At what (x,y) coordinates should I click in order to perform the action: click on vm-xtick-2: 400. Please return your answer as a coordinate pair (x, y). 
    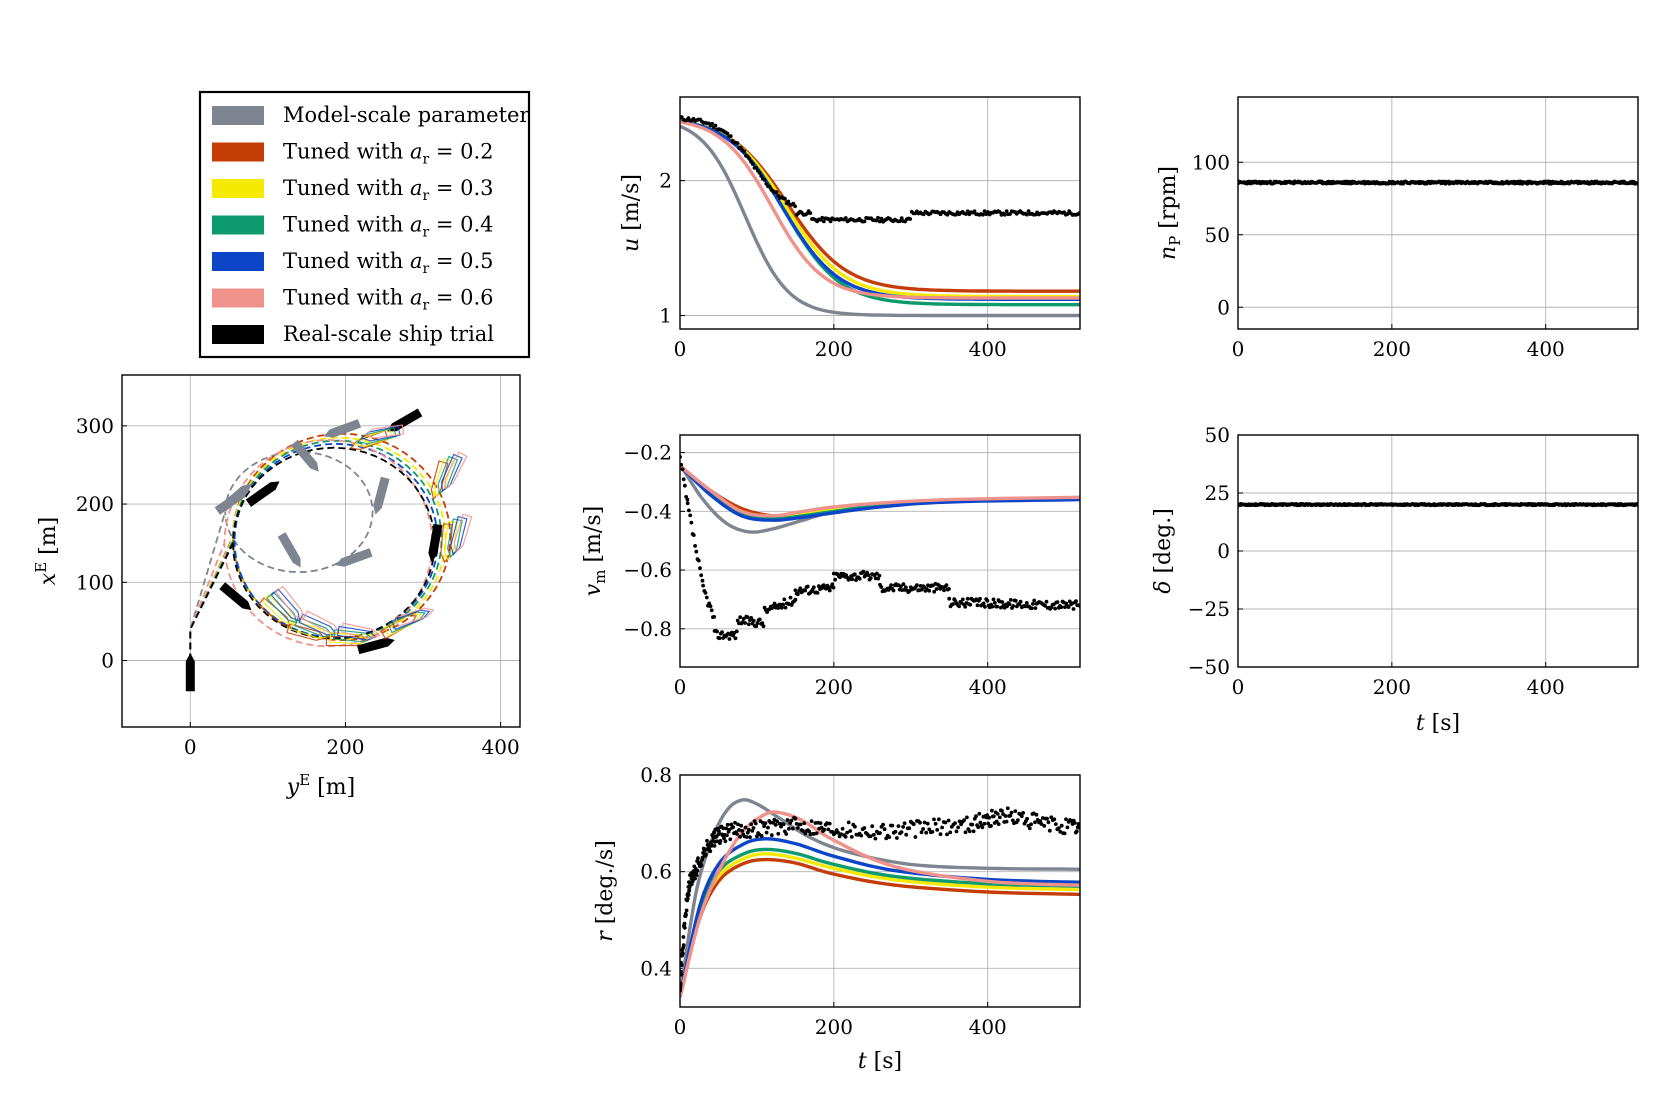
    Looking at the image, I should click on (988, 687).